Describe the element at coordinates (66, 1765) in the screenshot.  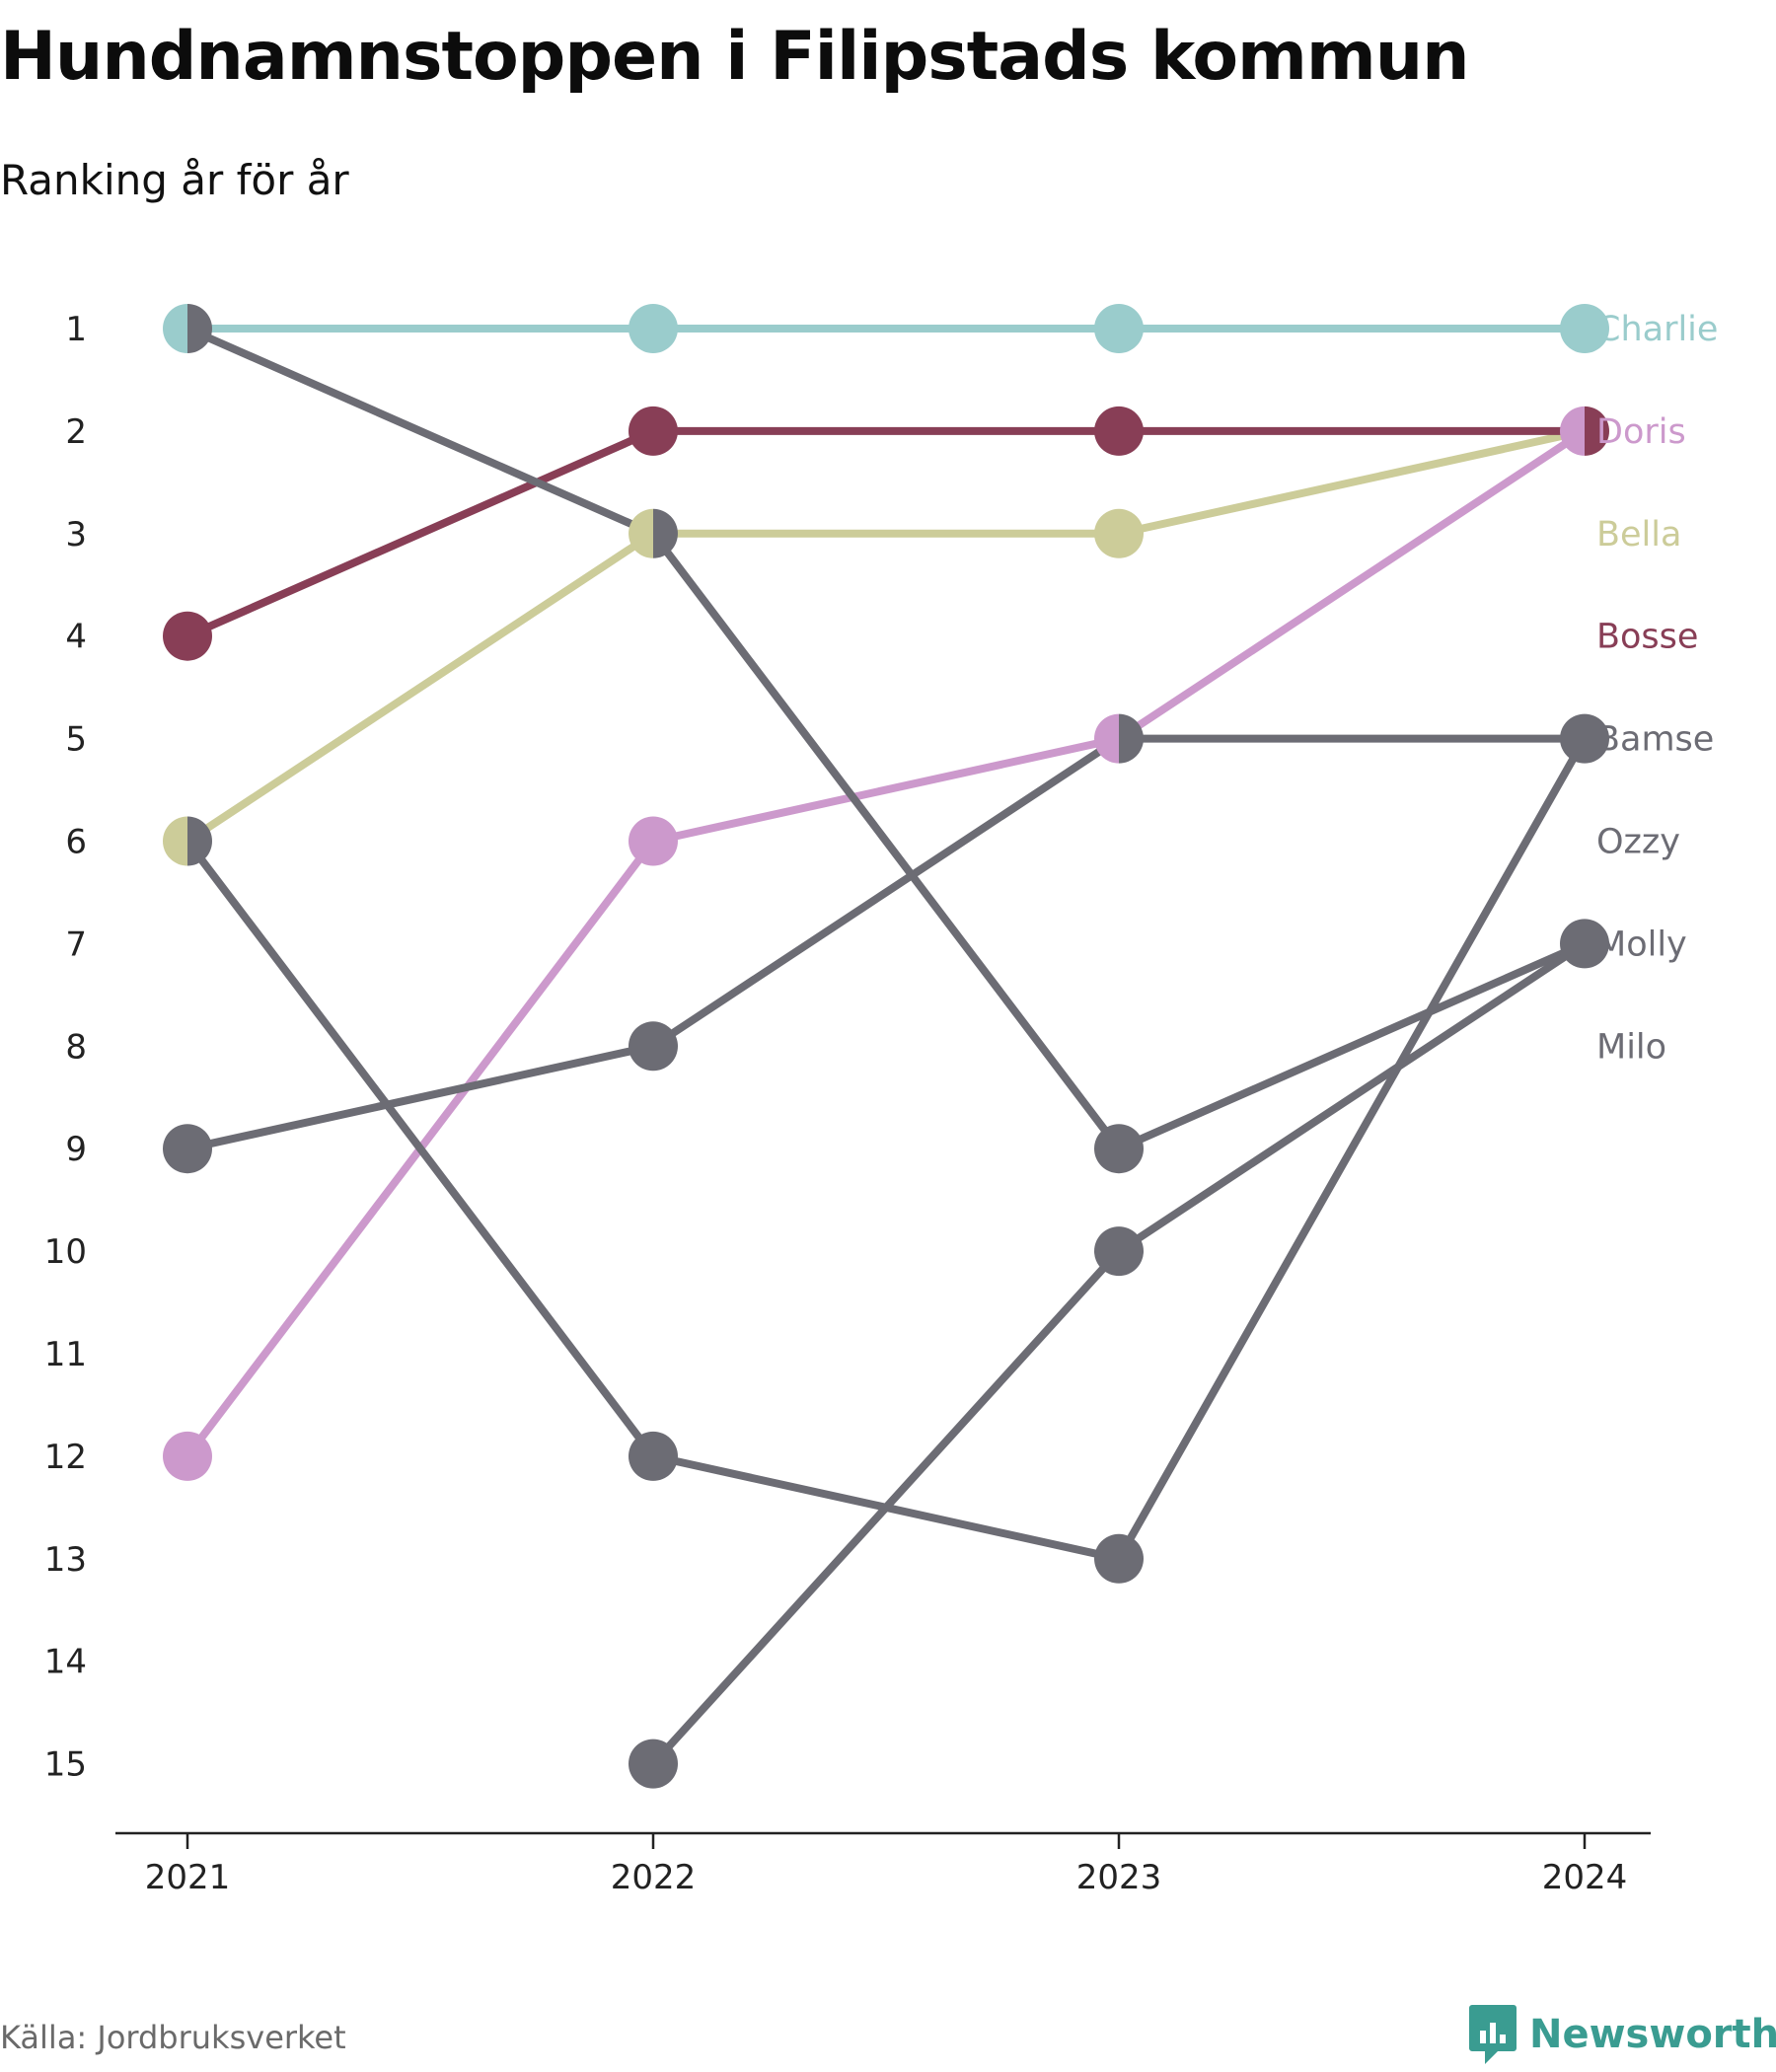
I see `y-tick-label: 15` at that location.